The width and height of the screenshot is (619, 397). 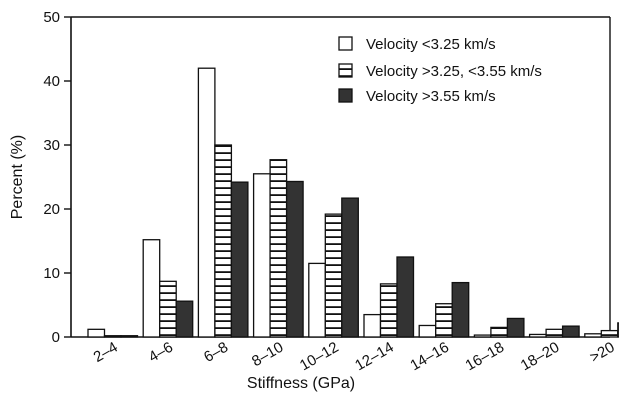 I want to click on y-tick-label: 10, so click(x=51, y=273).